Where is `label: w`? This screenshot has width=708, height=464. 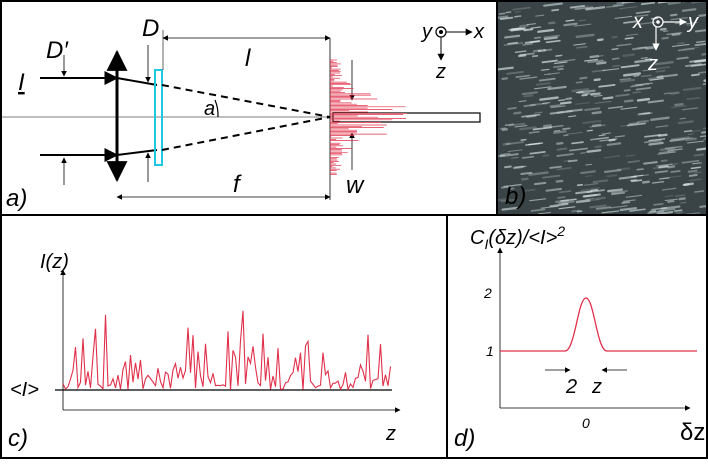 label: w is located at coordinates (355, 185).